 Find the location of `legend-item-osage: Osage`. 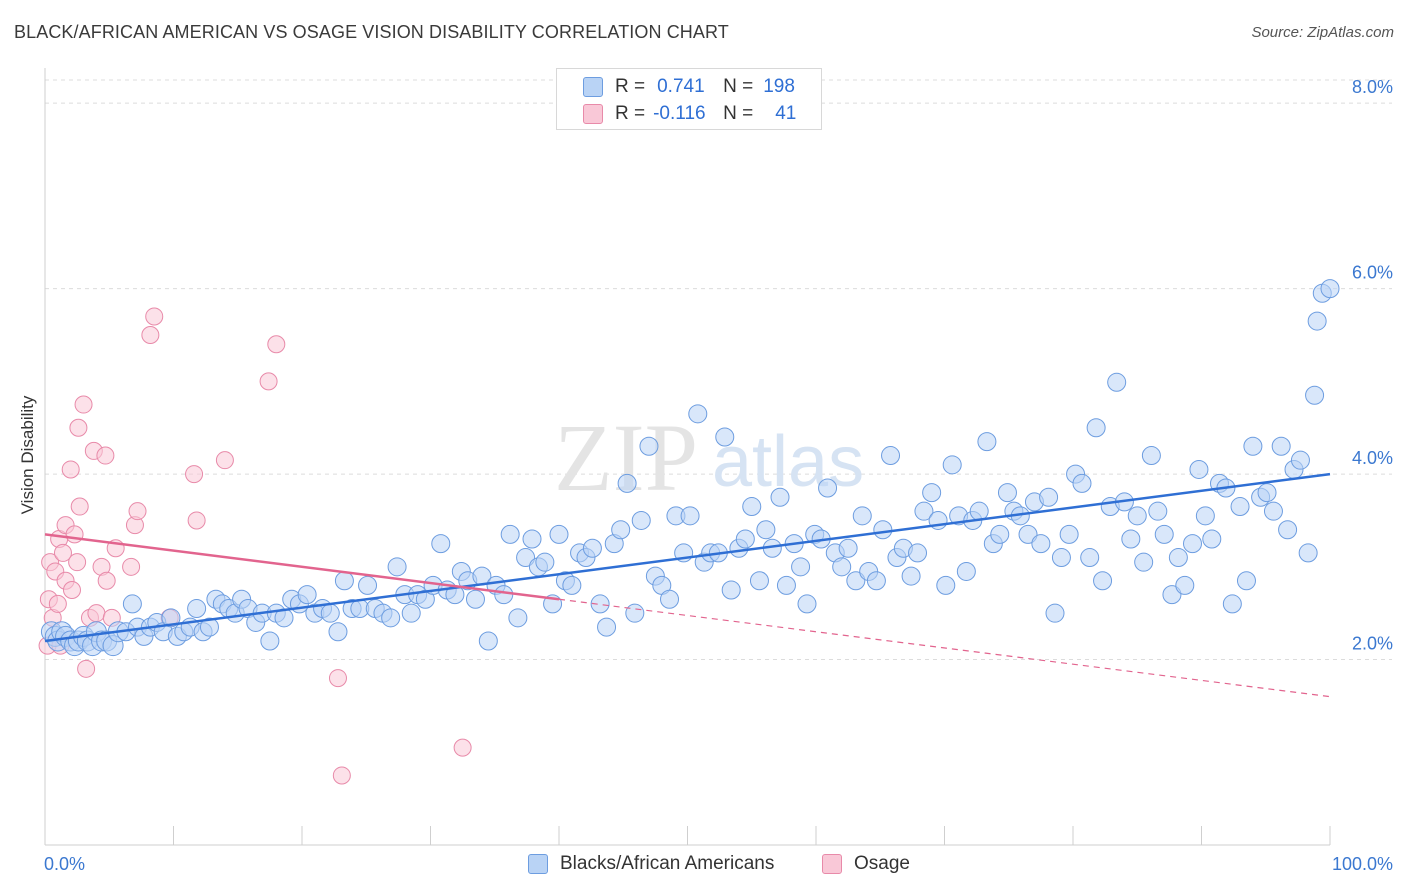

legend-item-osage: Osage is located at coordinates (866, 864).